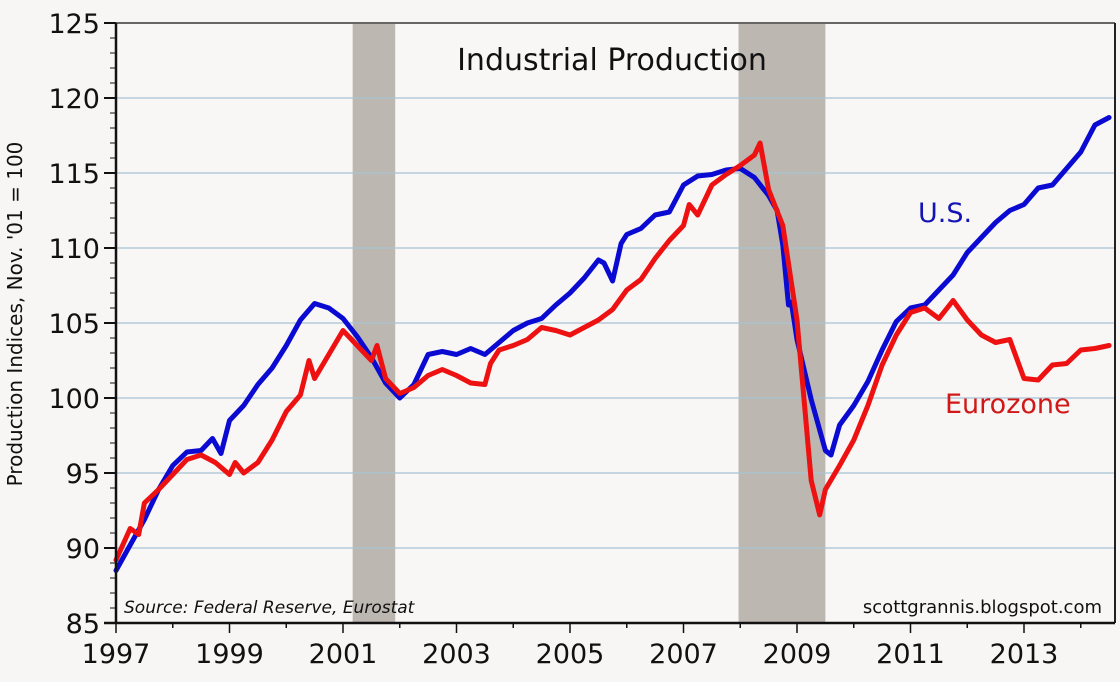 The image size is (1120, 682). What do you see at coordinates (229, 654) in the screenshot?
I see `x-tick-label: 1999` at bounding box center [229, 654].